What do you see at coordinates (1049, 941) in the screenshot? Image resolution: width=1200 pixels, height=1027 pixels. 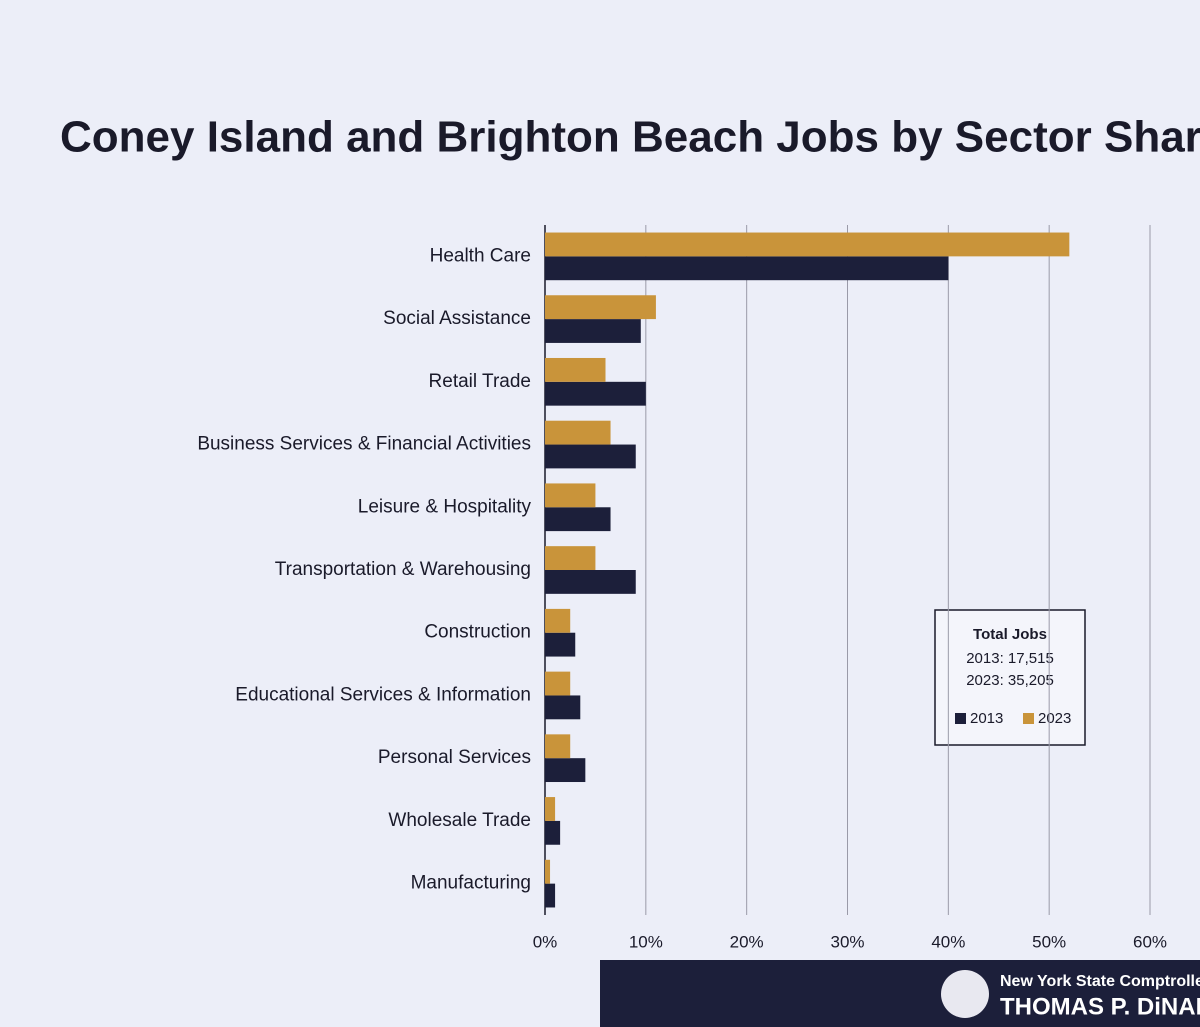 I see `x-tick-label: 50%` at bounding box center [1049, 941].